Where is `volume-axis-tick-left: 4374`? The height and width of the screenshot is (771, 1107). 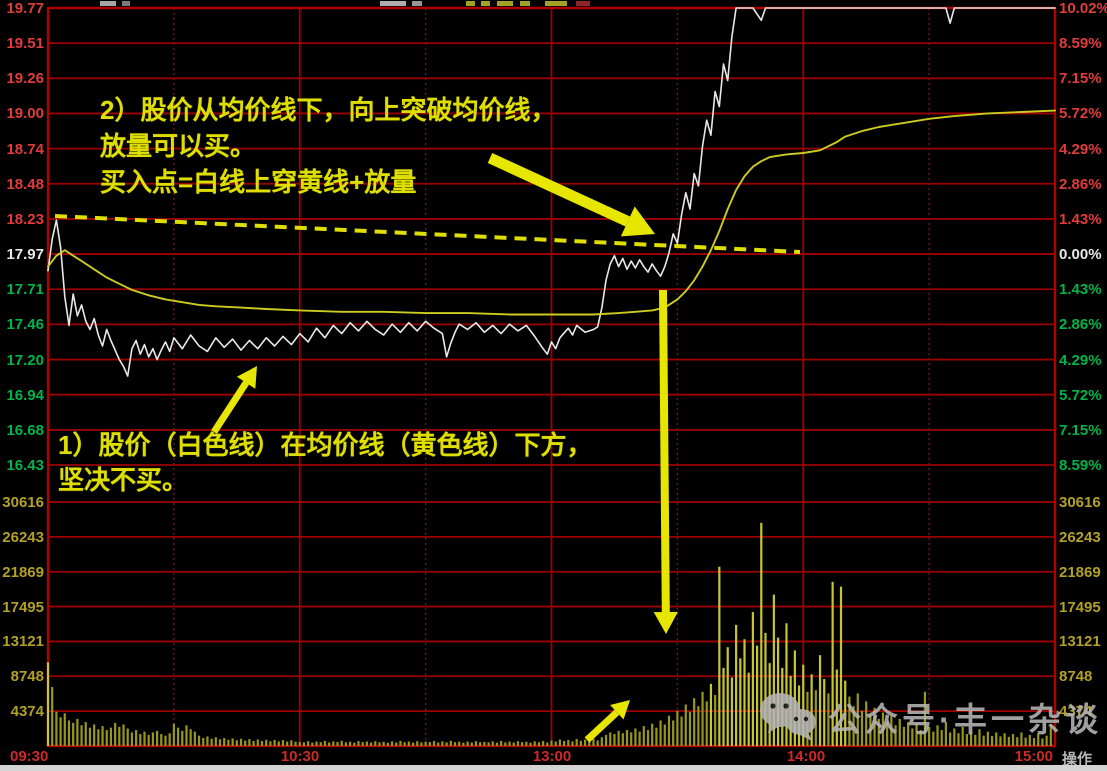
volume-axis-tick-left: 4374 is located at coordinates (27, 712).